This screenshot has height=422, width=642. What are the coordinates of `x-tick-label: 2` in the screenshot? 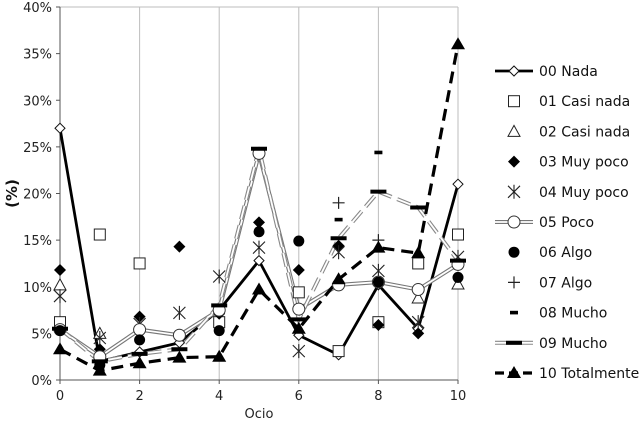 It's located at (139, 396).